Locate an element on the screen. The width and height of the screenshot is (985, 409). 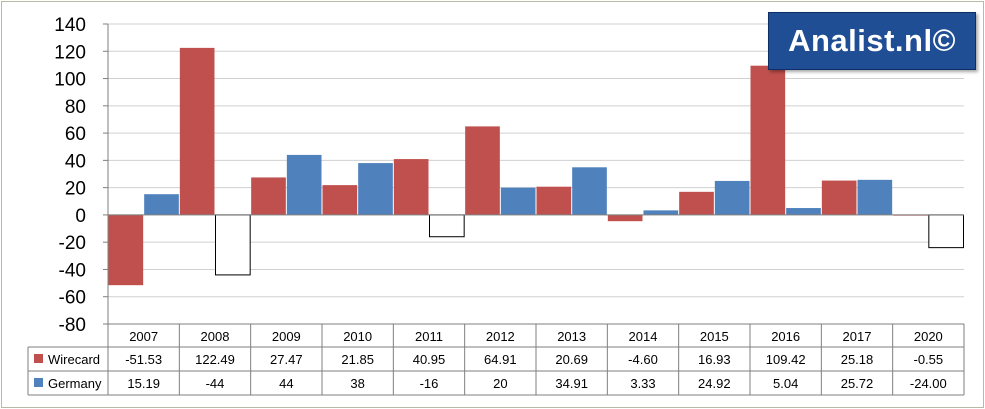
y-tick-label: 0 is located at coordinates (80, 216).